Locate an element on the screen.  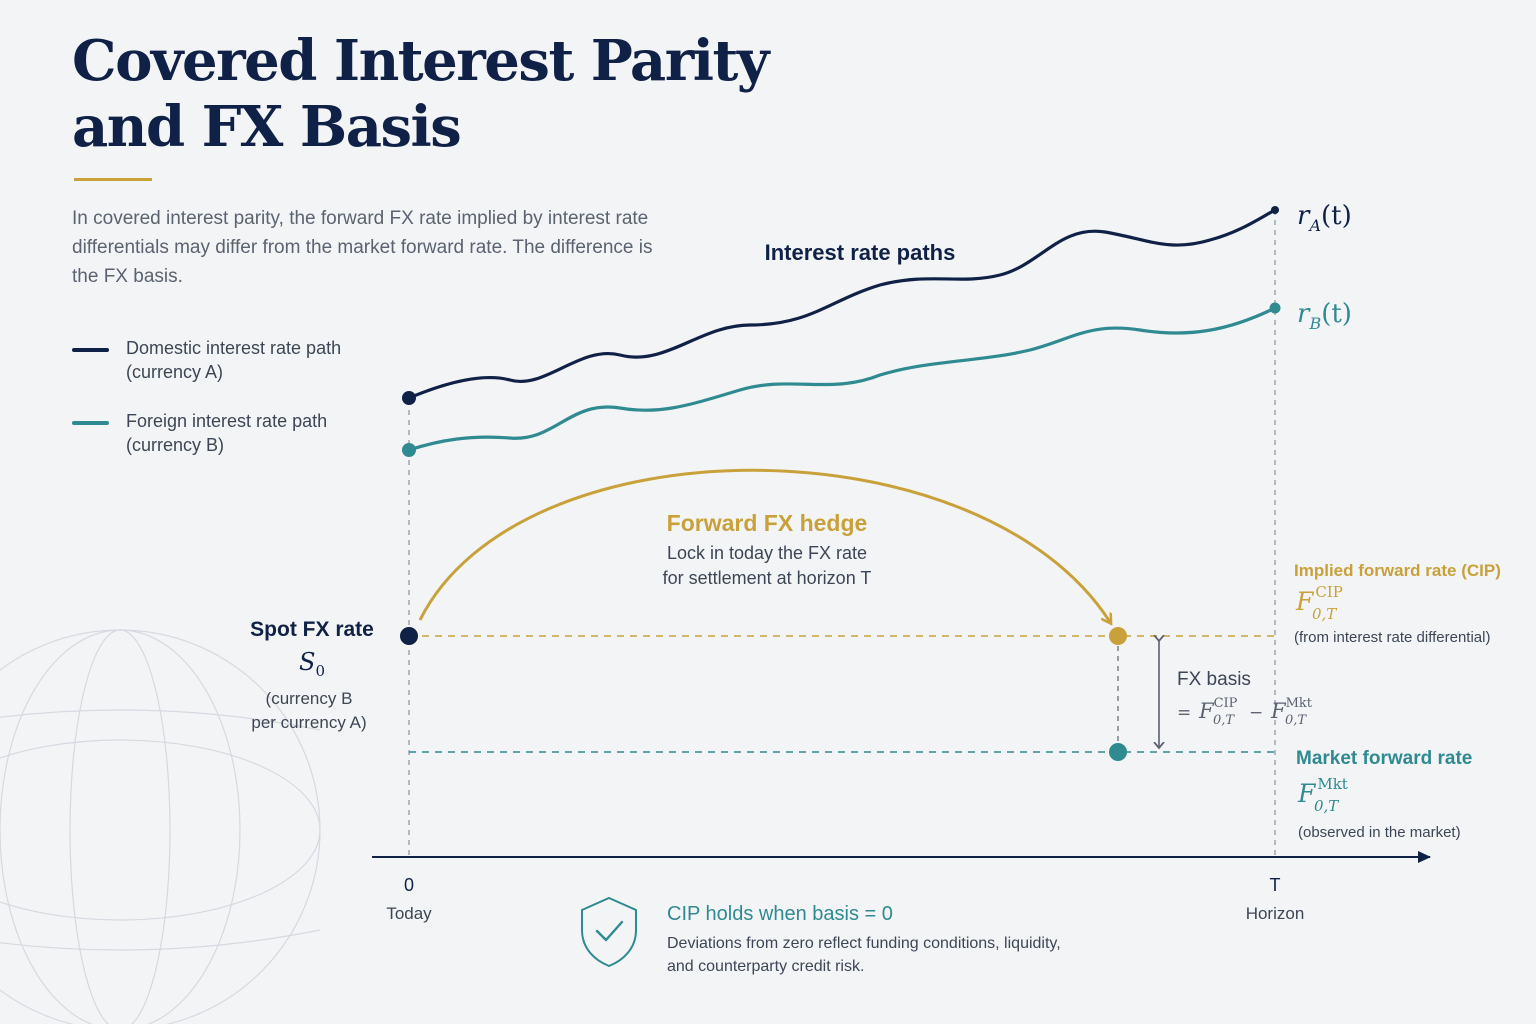
axis-label-end: Horizon is located at coordinates (1275, 913).